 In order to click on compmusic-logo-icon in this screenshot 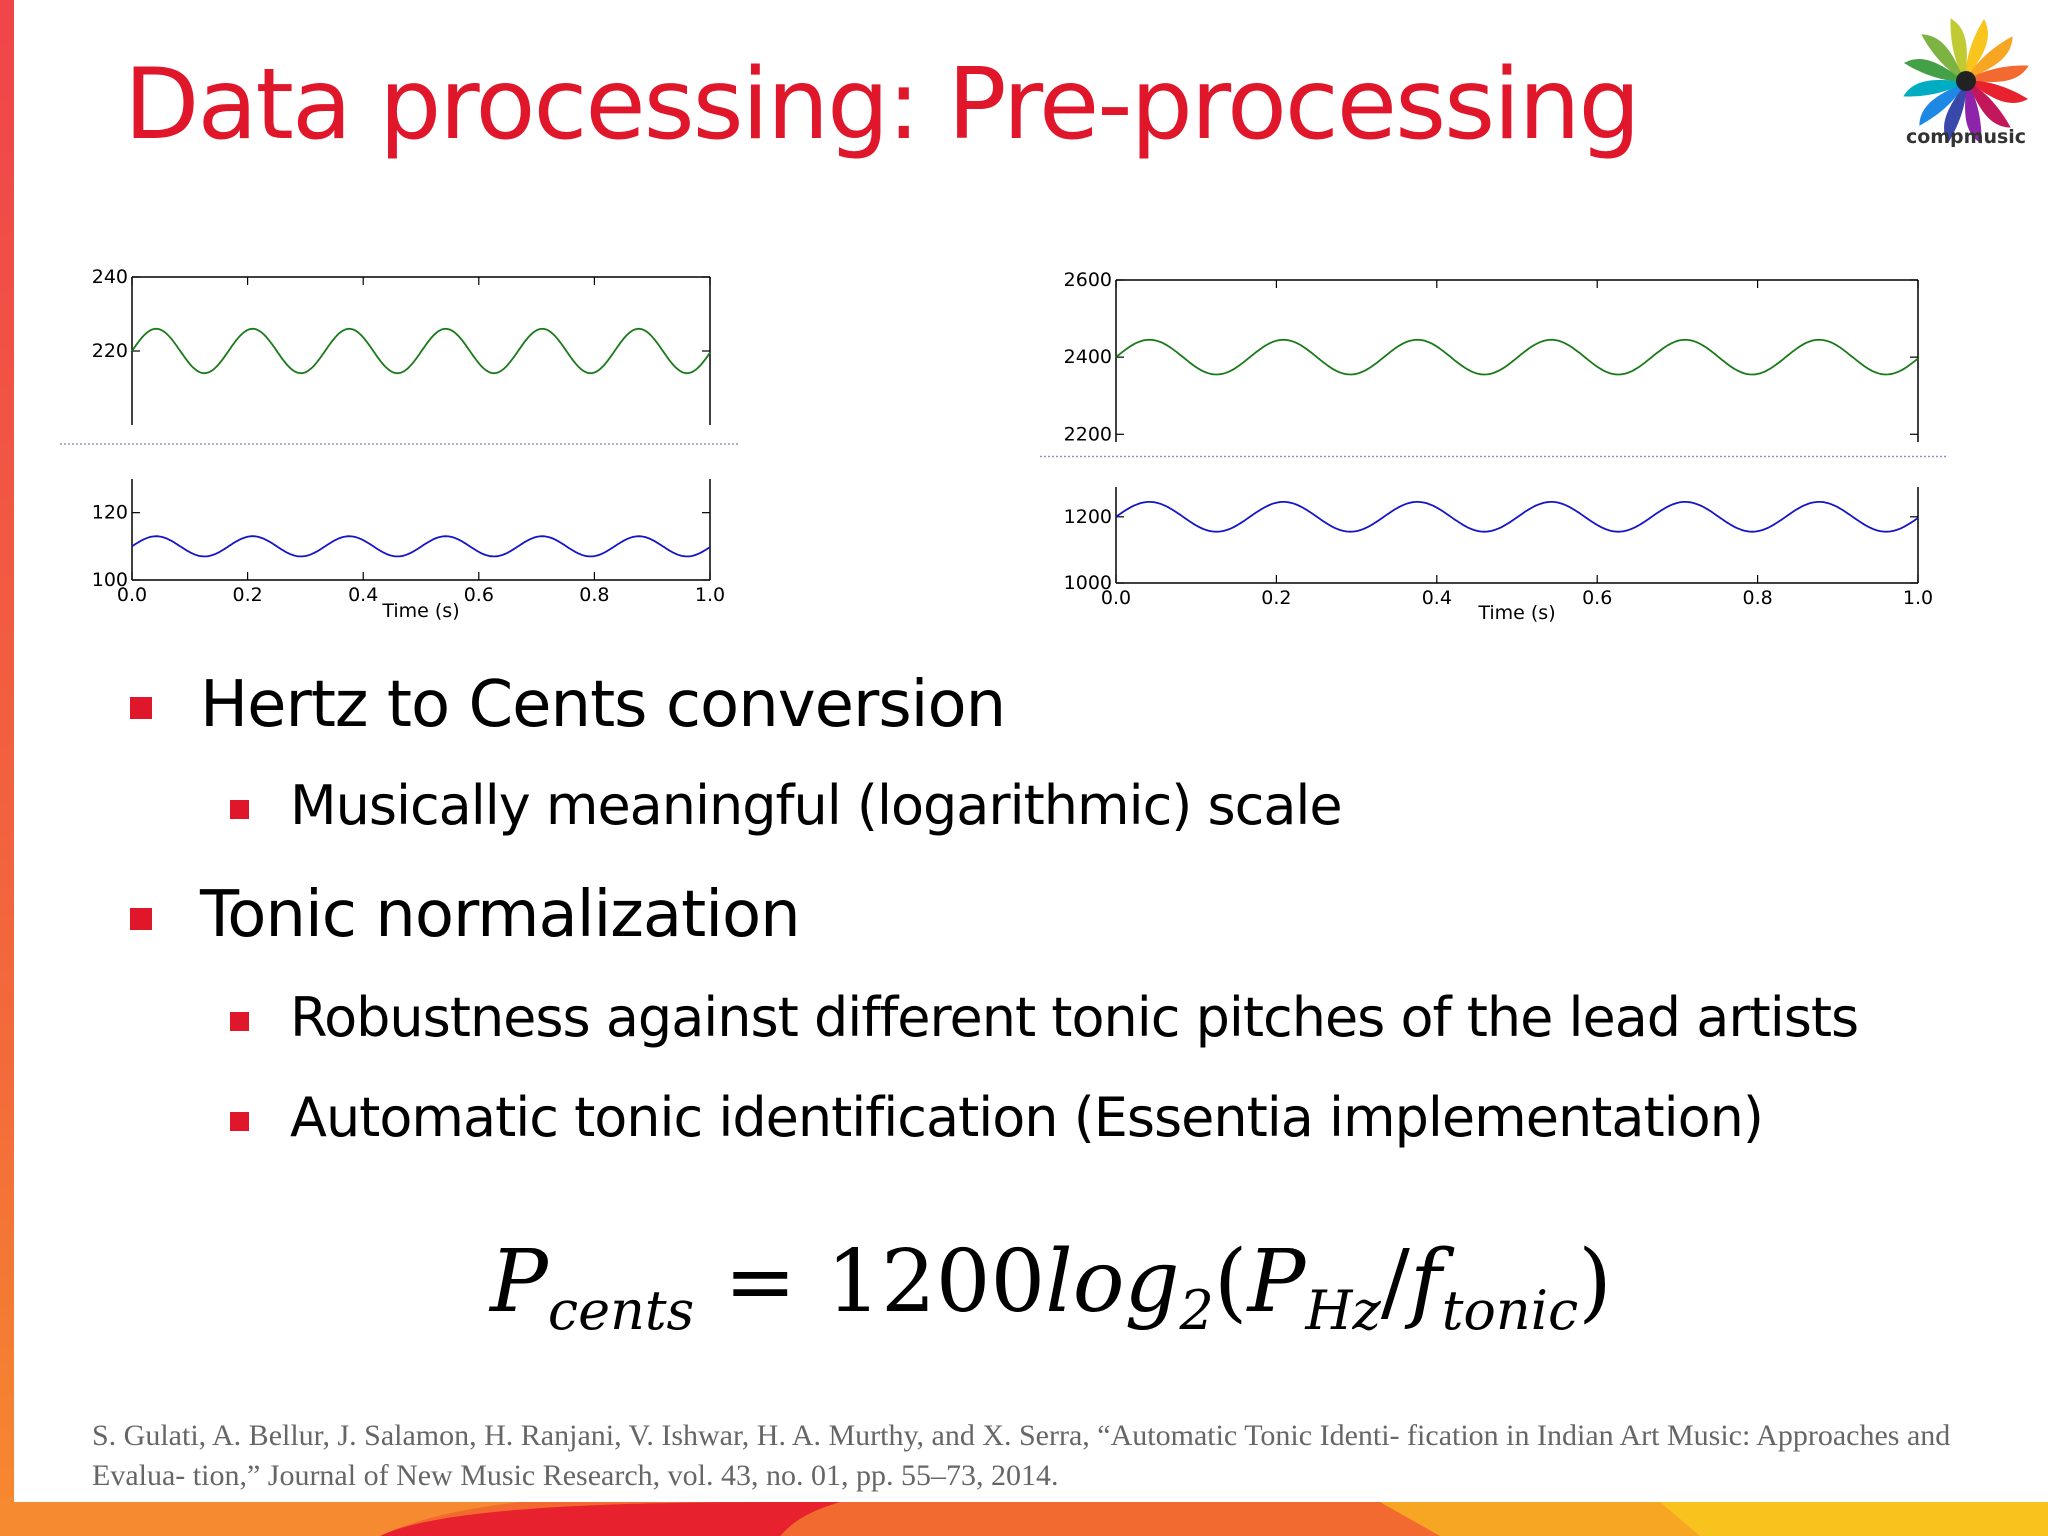, I will do `click(1966, 81)`.